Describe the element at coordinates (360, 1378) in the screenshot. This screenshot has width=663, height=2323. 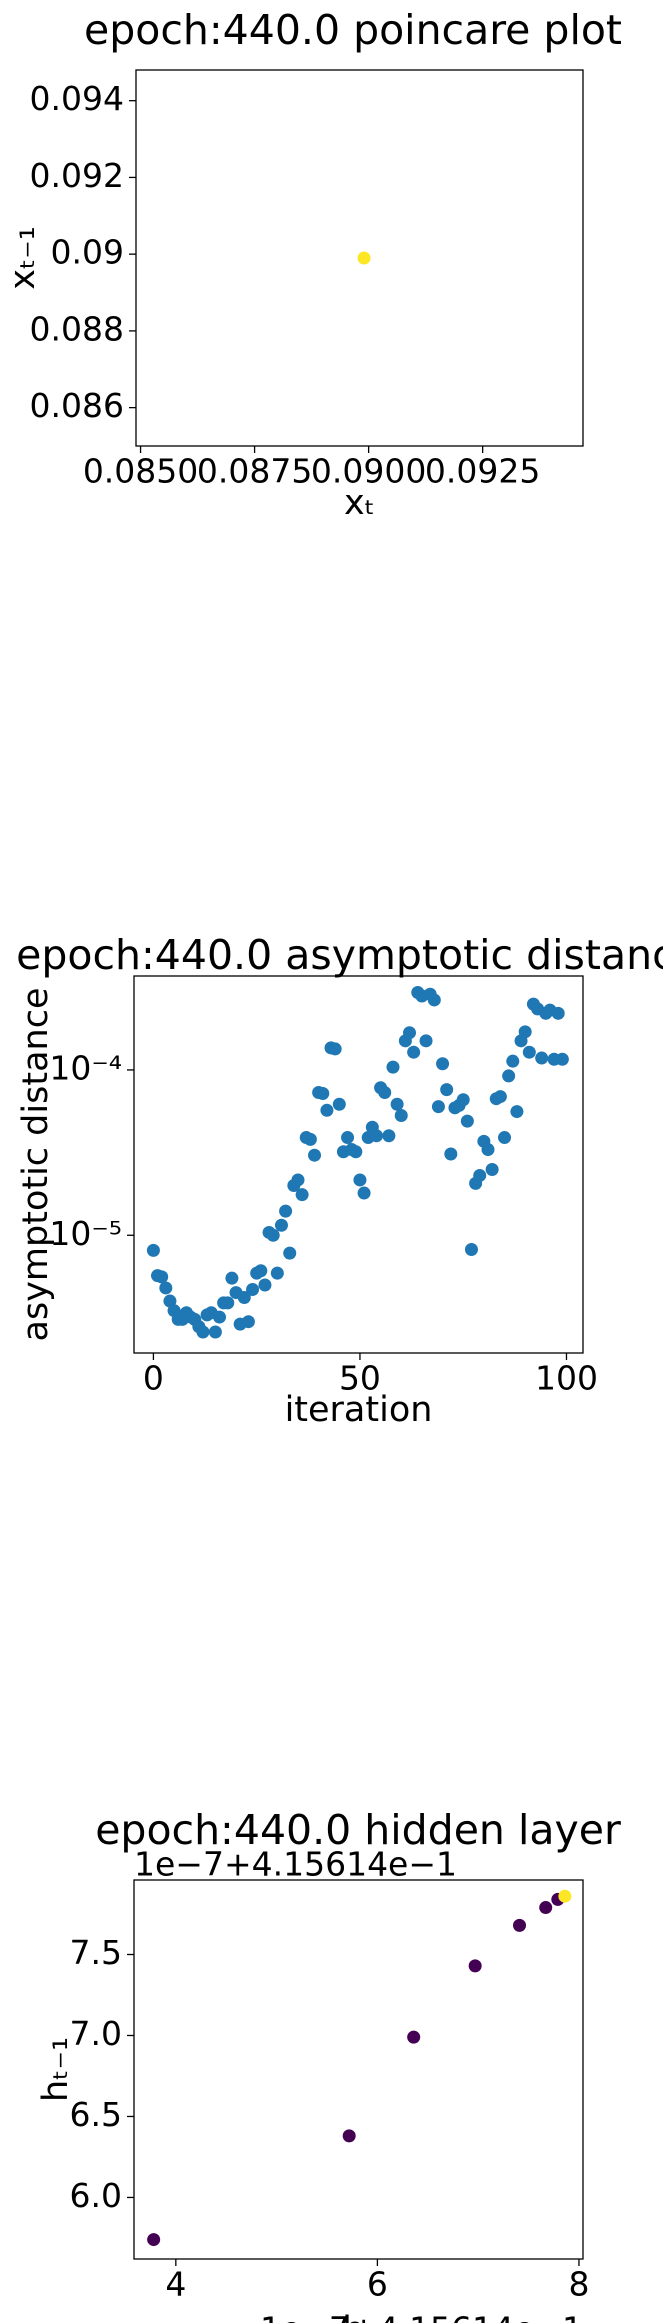
I see `x-tick-label: 50` at that location.